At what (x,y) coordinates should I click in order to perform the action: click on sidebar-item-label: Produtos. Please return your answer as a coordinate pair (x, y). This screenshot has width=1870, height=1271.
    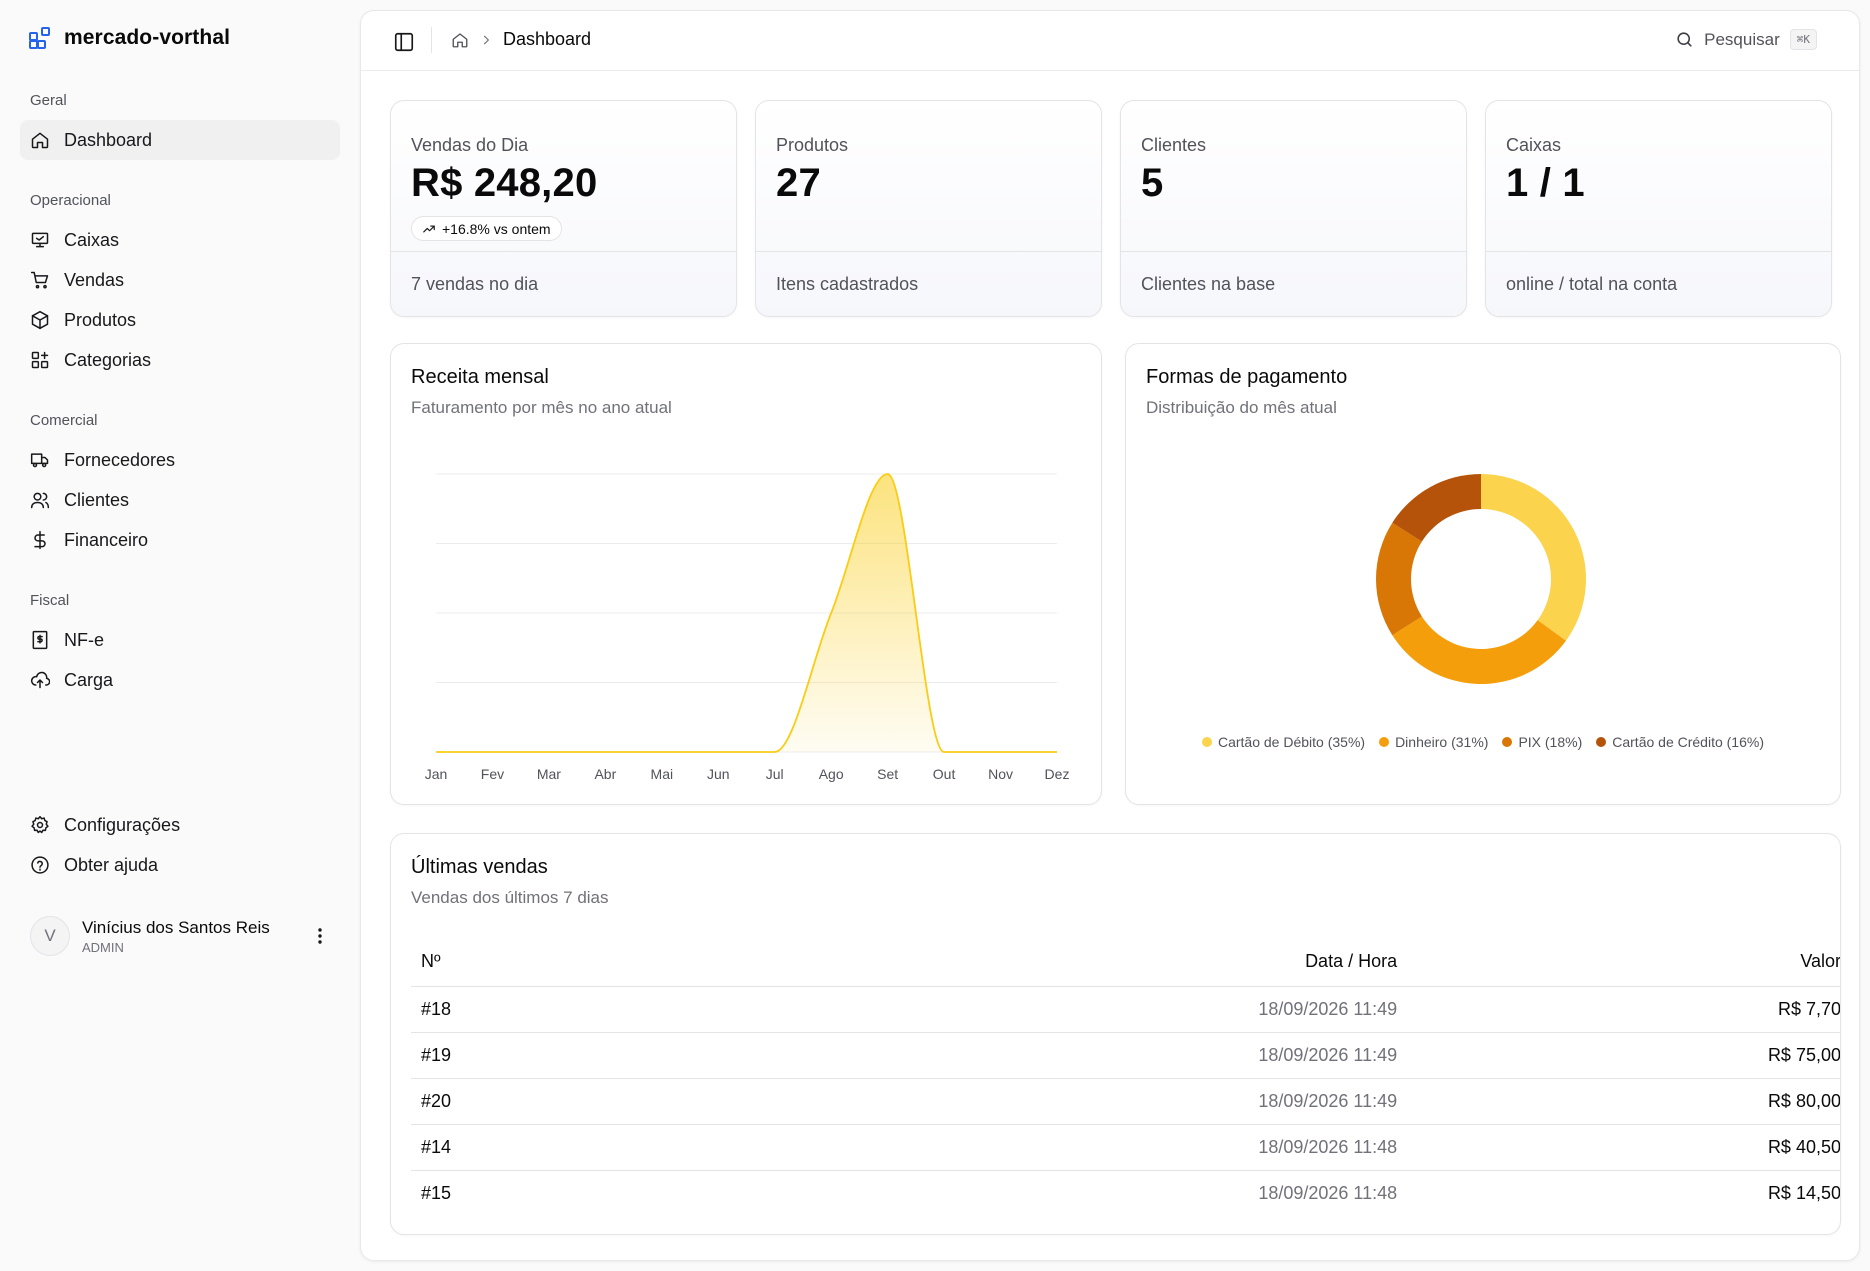
    Looking at the image, I should click on (100, 319).